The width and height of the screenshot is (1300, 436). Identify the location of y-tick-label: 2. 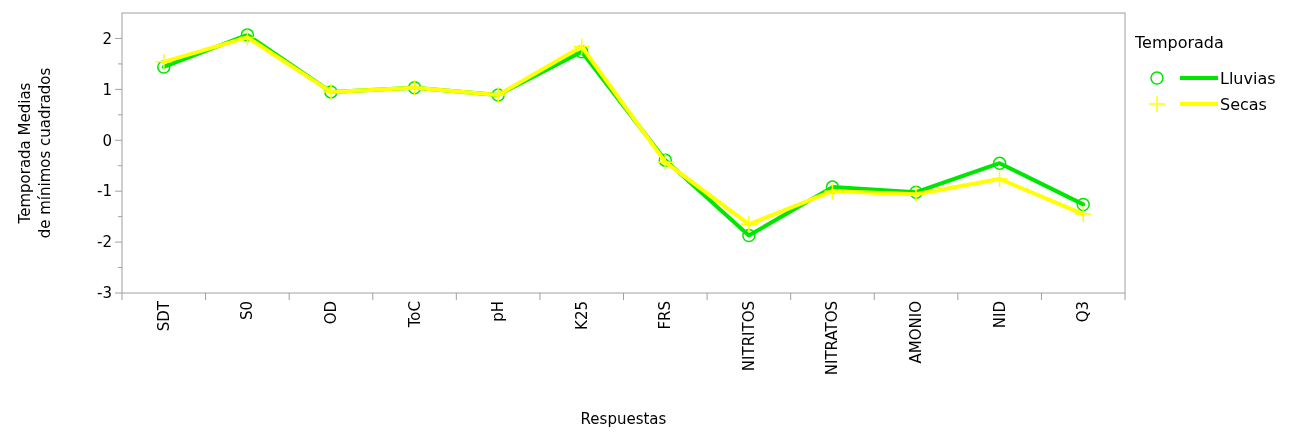
(107, 38).